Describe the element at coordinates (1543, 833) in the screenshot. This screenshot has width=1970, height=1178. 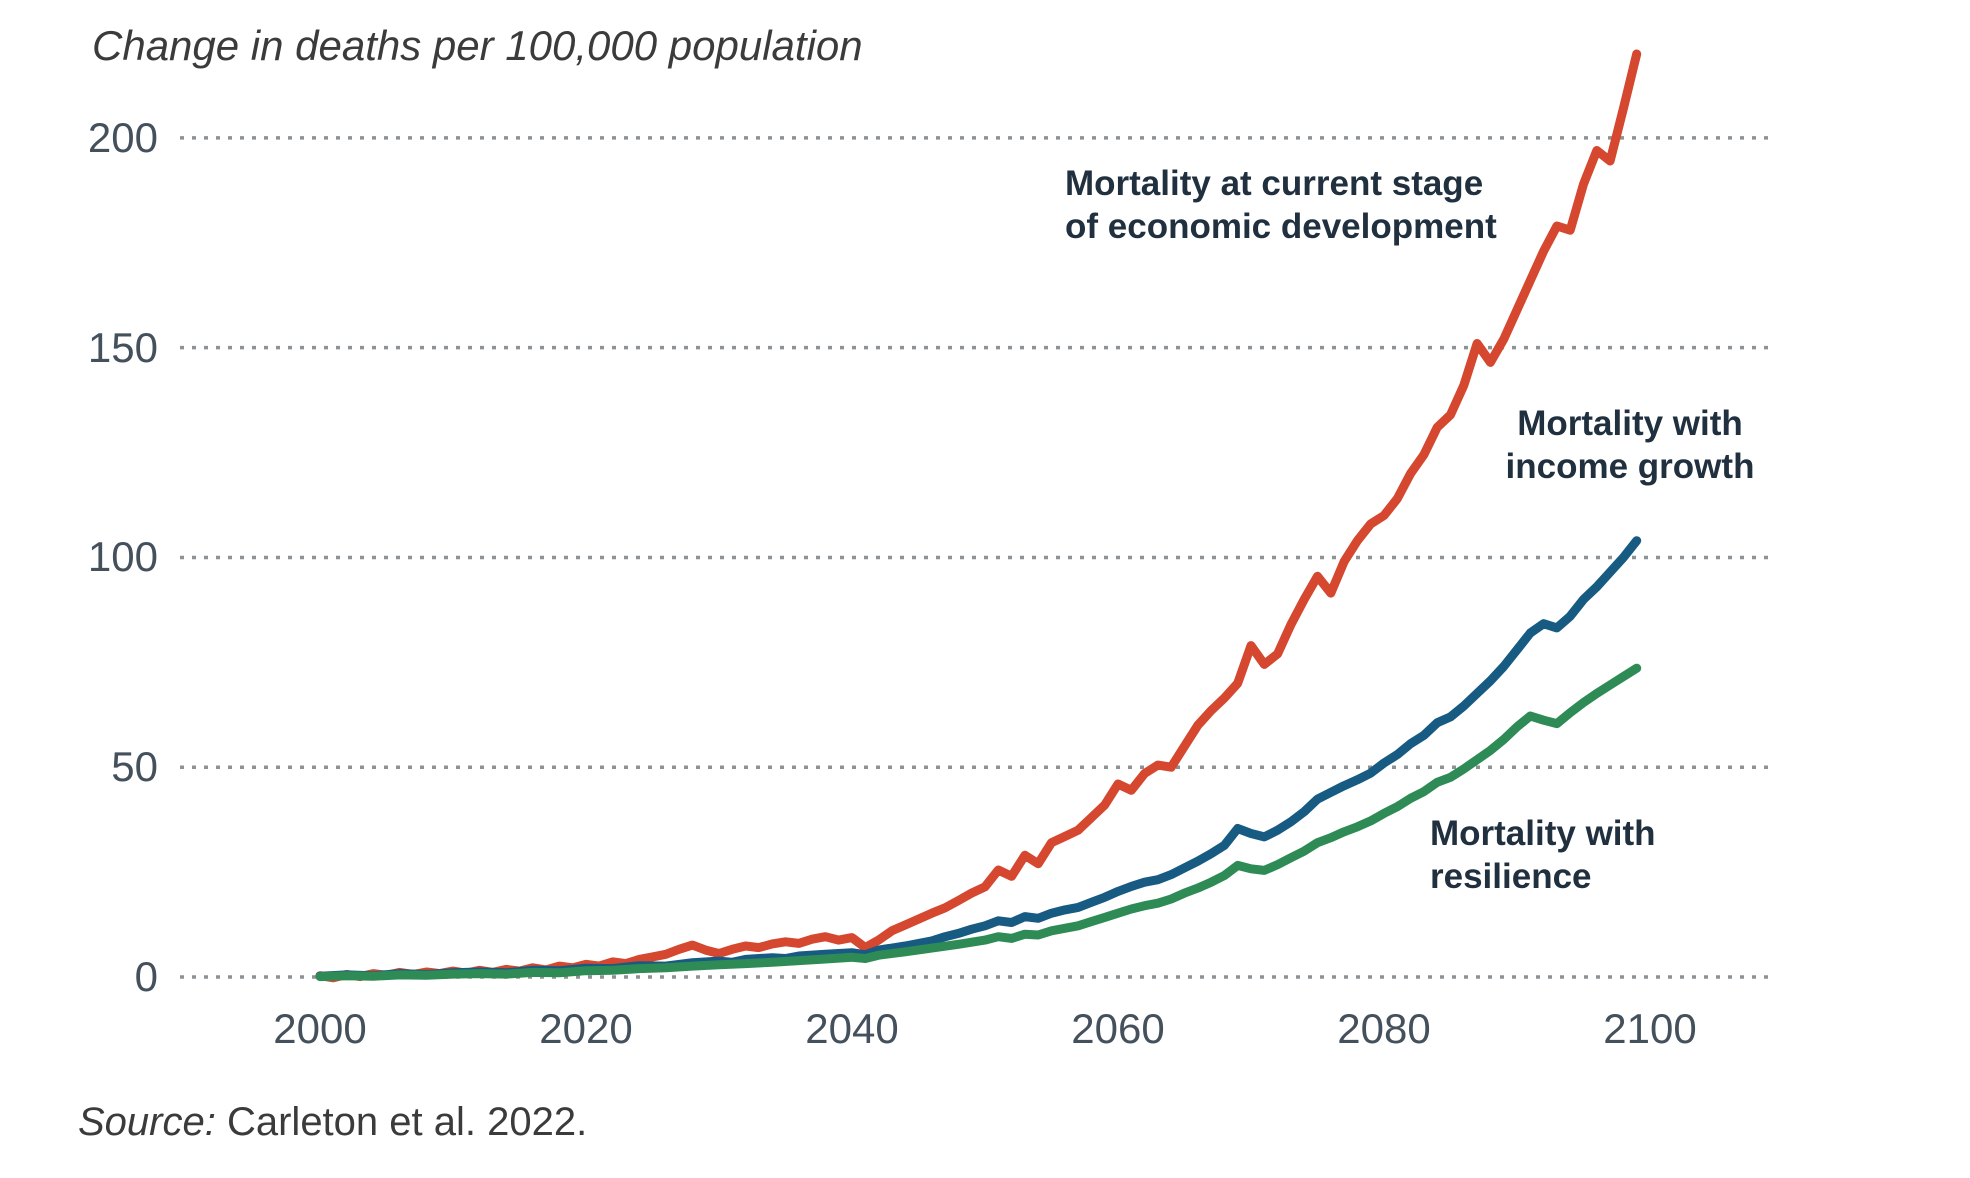
I see `annotation-resilience-line1: Mortality with` at that location.